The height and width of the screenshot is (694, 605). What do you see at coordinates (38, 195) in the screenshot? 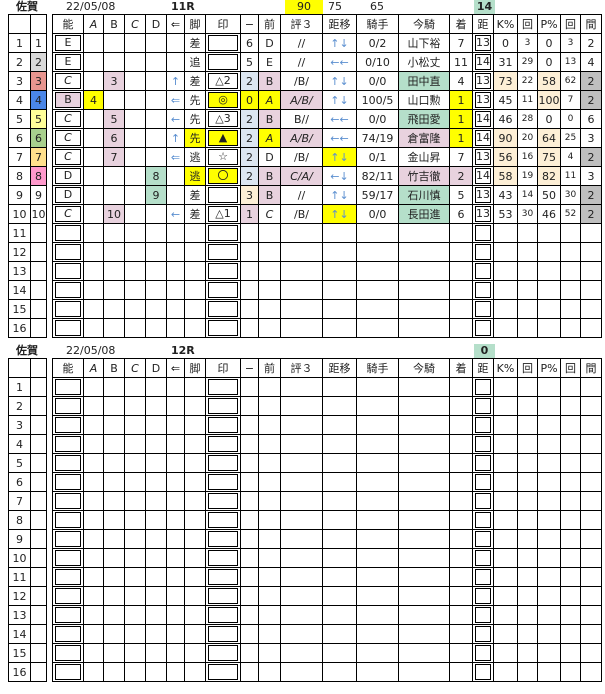
I see `horse-number-cell: 9` at bounding box center [38, 195].